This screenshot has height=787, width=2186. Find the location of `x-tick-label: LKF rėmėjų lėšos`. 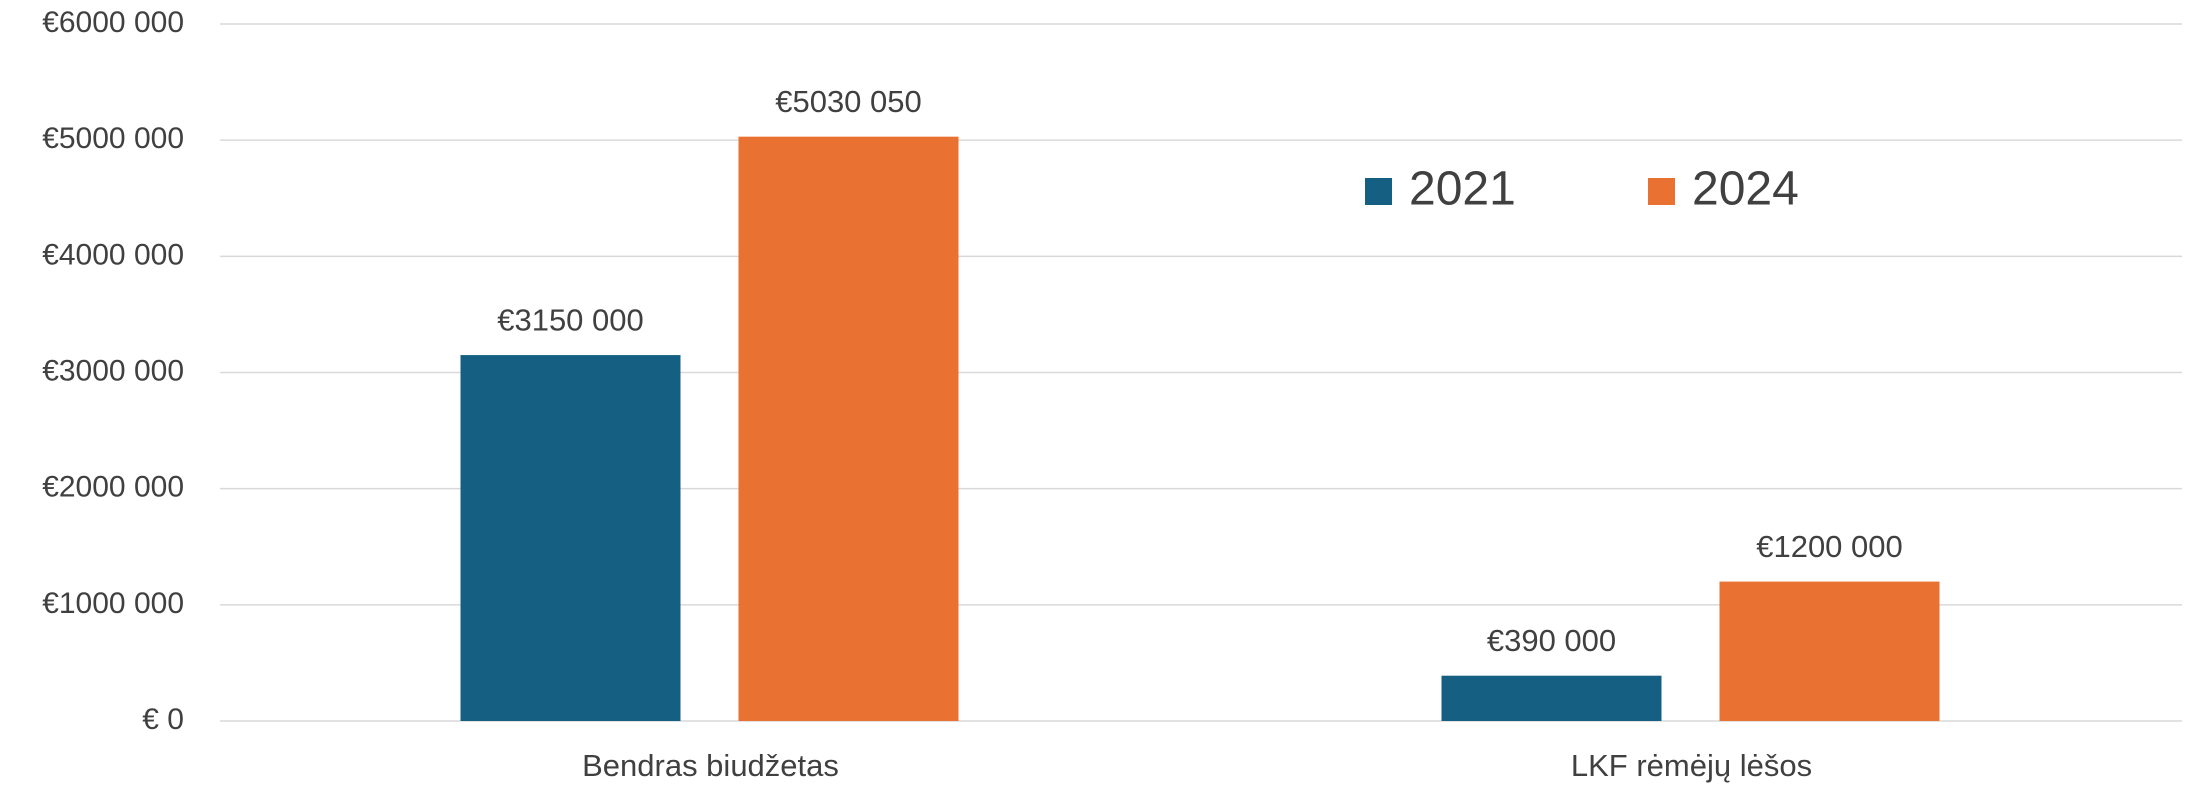

x-tick-label: LKF rėmėjų lėšos is located at coordinates (1691, 765).